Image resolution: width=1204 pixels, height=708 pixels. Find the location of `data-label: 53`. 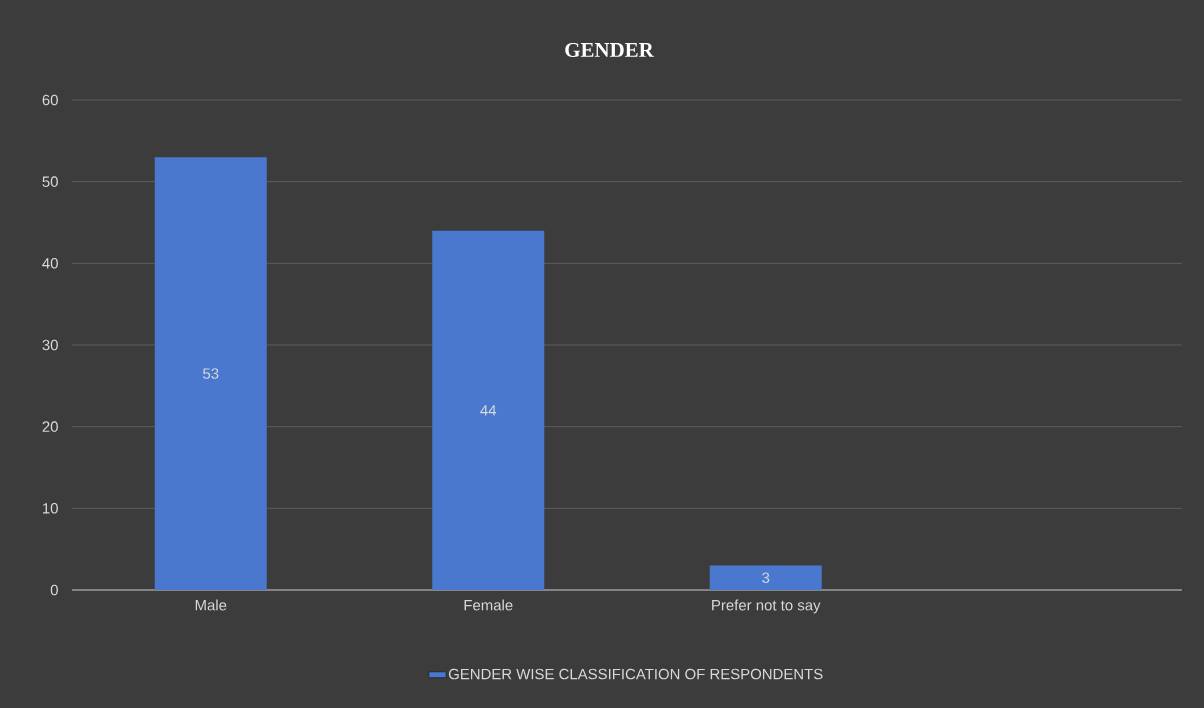

data-label: 53 is located at coordinates (211, 373).